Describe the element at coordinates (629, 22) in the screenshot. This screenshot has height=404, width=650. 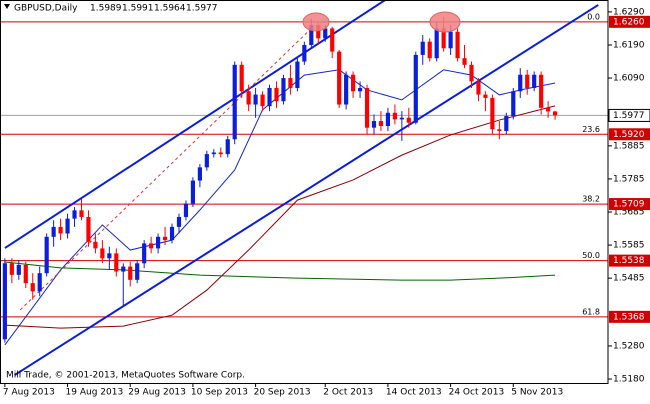
I see `price-tag-label: 1.6260` at that location.